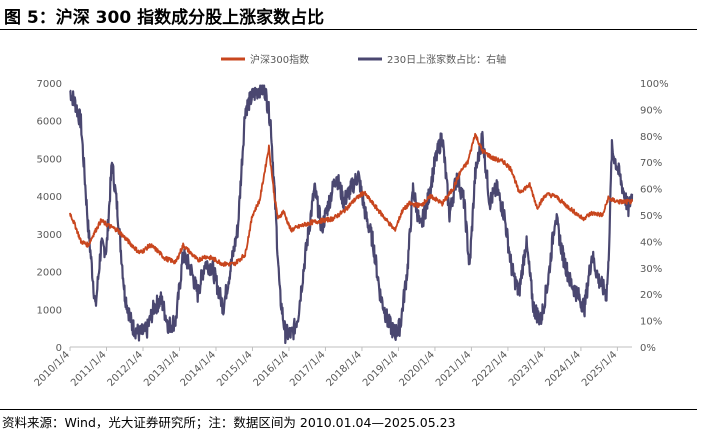 The height and width of the screenshot is (431, 703). I want to click on figure-title: 图 5：沪深 300 指数成分股上涨家数占比, so click(164, 18).